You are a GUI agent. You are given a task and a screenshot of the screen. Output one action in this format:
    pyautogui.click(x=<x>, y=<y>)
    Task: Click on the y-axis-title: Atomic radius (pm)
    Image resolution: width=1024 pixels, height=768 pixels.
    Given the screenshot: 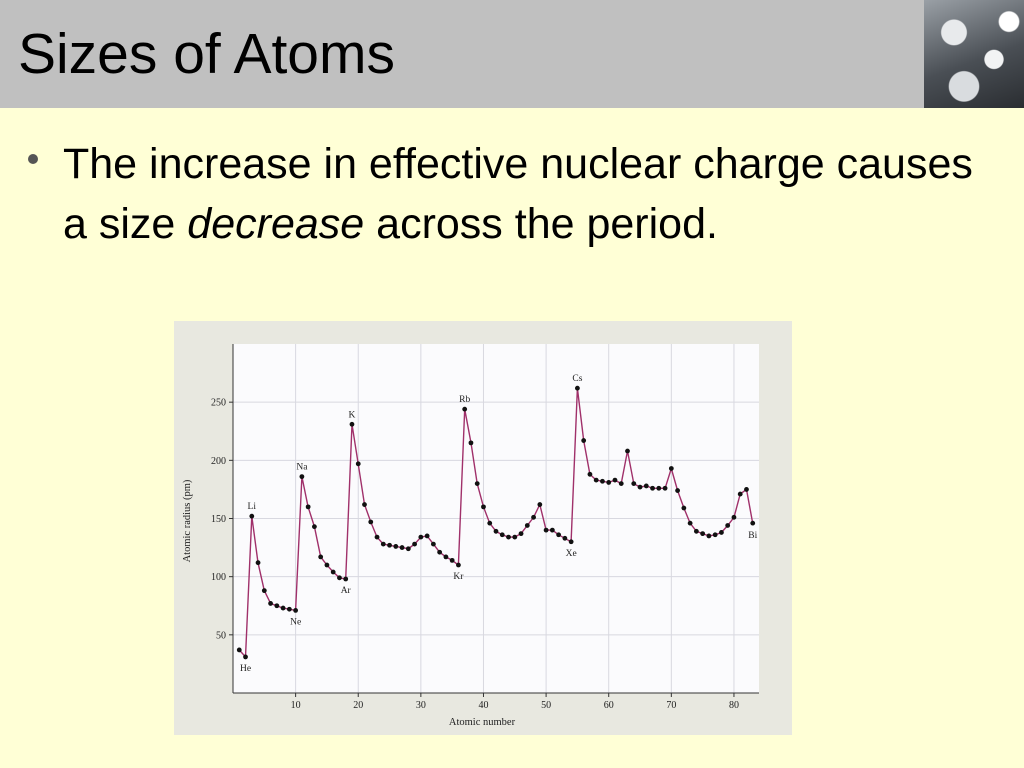 What is the action you would take?
    pyautogui.click(x=187, y=520)
    